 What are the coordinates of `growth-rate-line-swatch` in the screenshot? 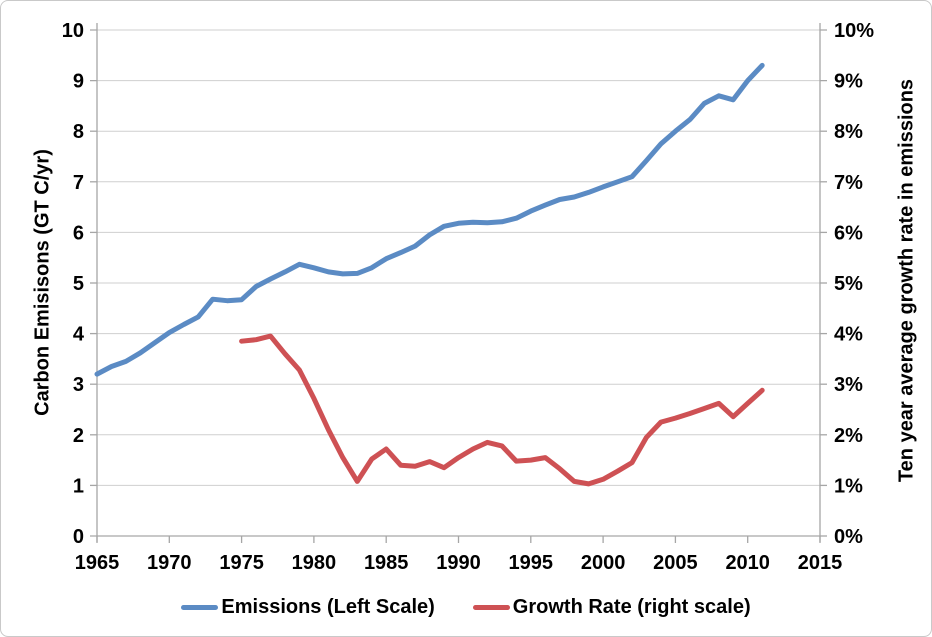 It's located at (491, 607).